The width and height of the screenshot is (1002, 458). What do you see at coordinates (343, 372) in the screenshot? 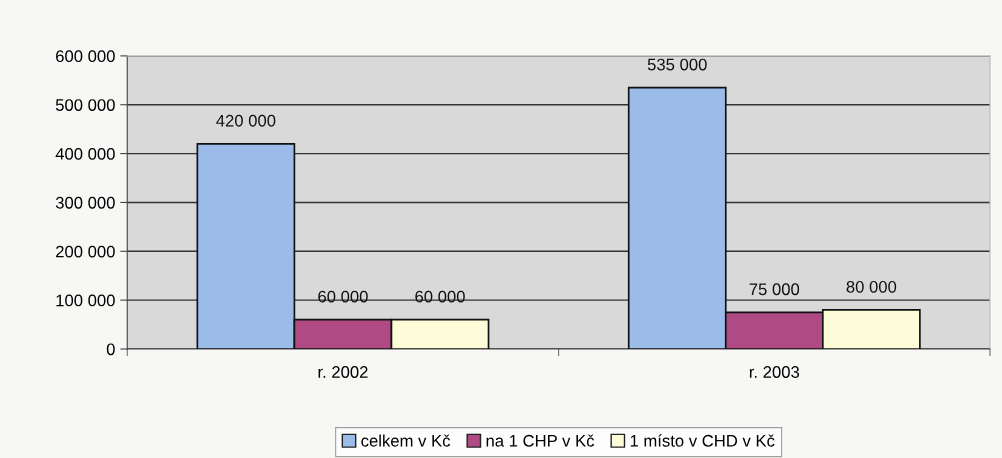
I see `x-tick-label: r. 2002` at bounding box center [343, 372].